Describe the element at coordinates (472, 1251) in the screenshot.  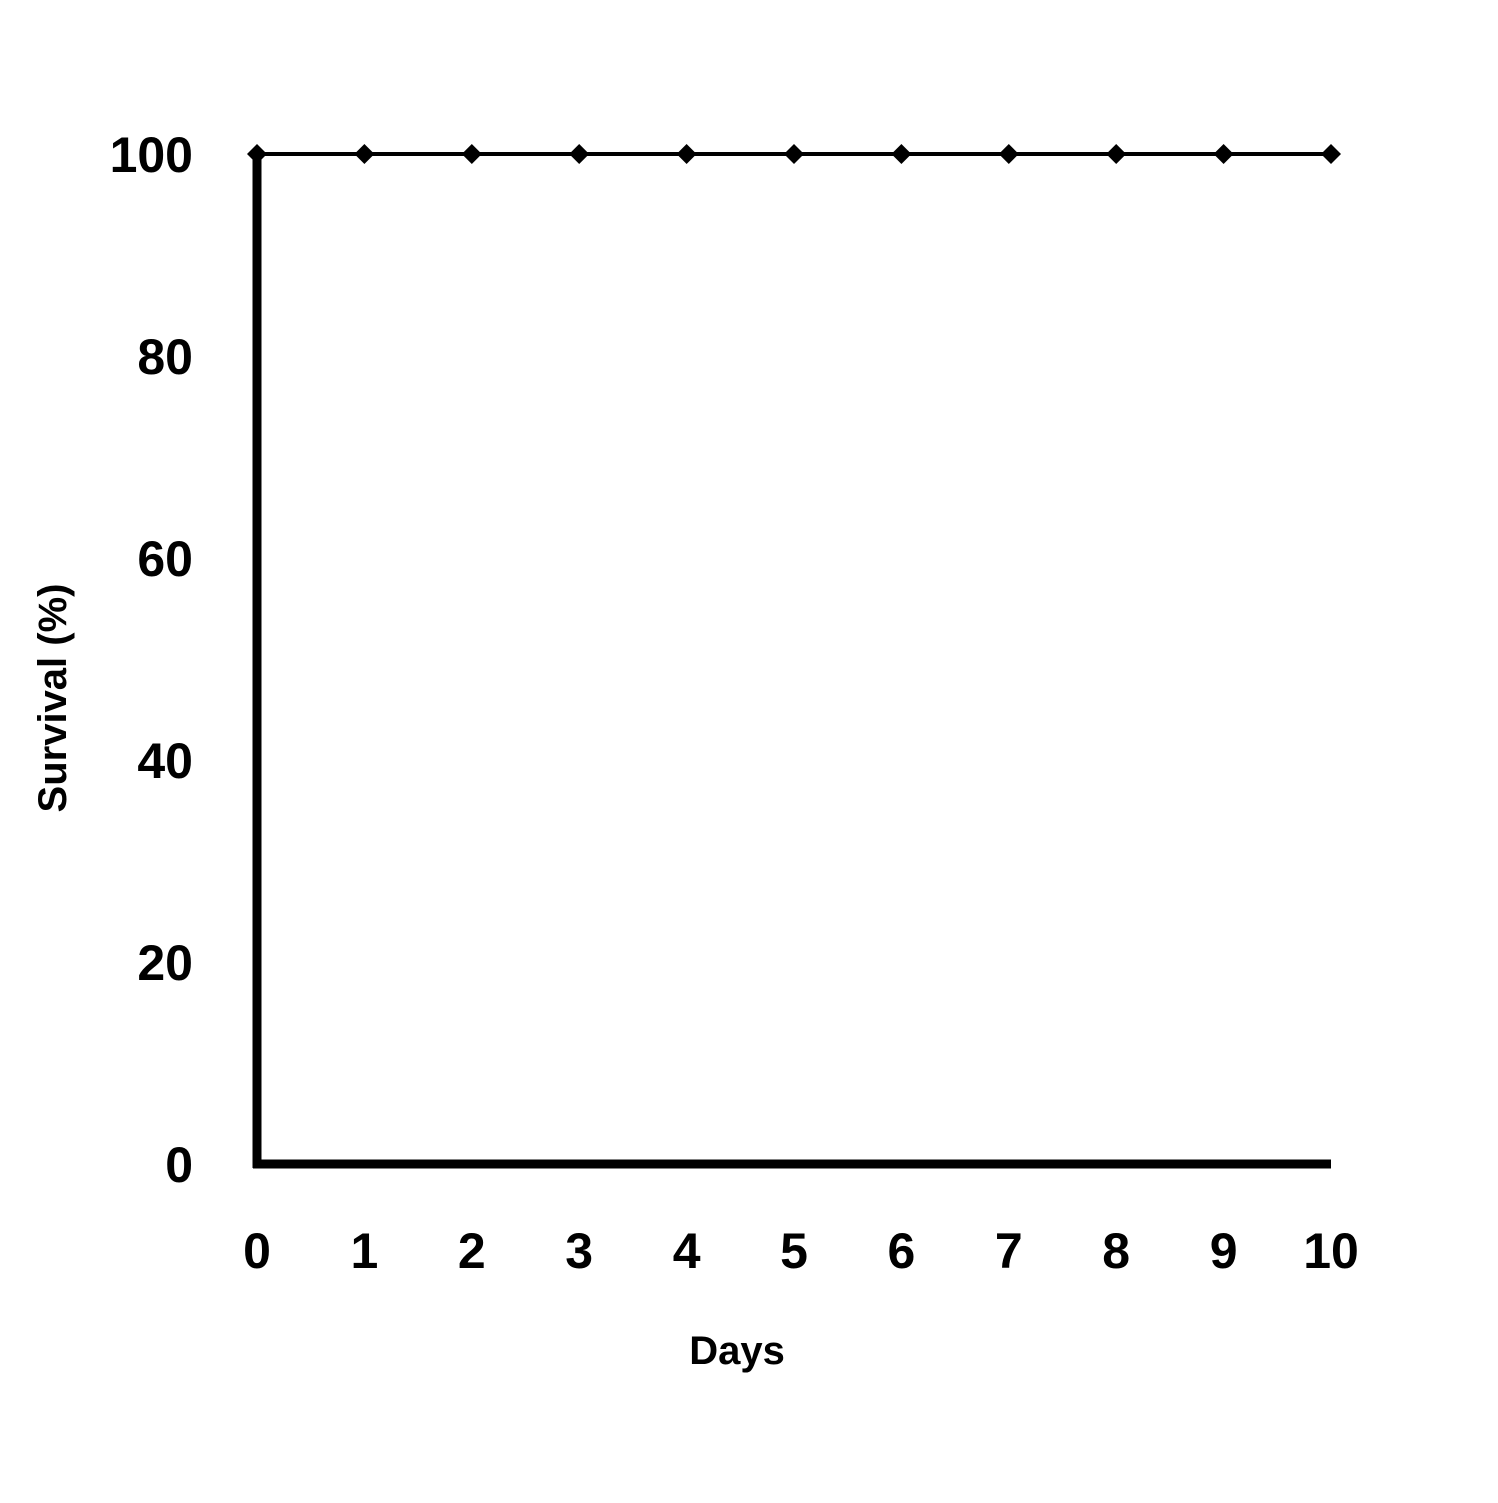
I see `x-tick-label: 2` at that location.